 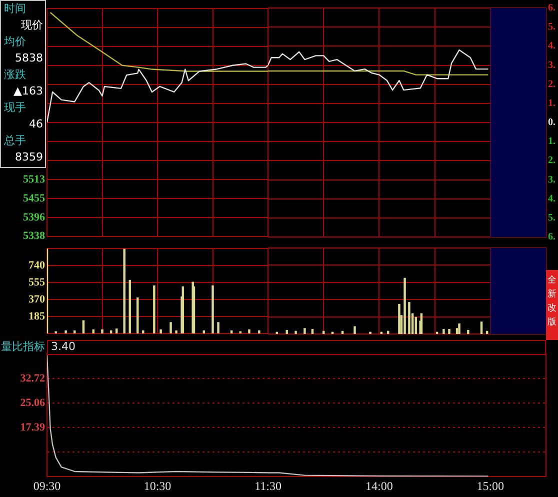 What do you see at coordinates (36, 123) in the screenshot?
I see `text: 46` at bounding box center [36, 123].